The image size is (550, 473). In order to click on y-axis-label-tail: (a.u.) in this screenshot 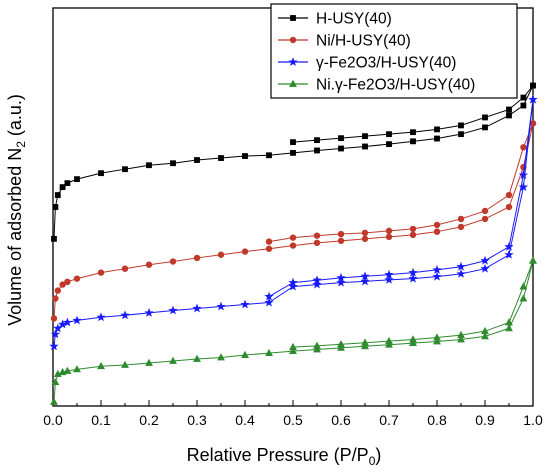, I will do `click(15, 117)`.